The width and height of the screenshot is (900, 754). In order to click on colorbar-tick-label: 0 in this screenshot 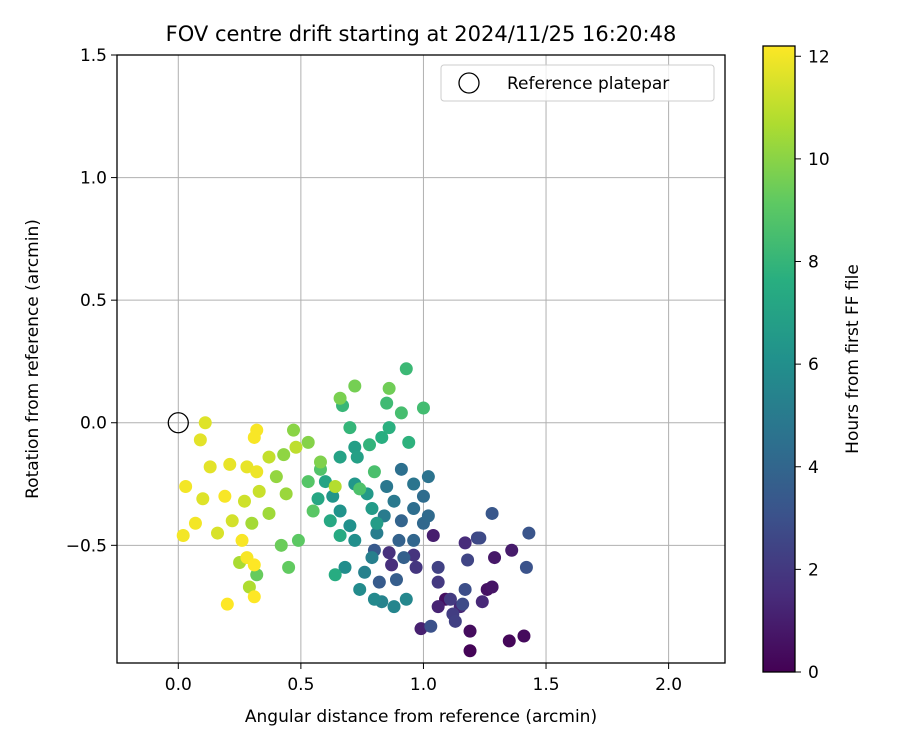, I will do `click(813, 673)`.